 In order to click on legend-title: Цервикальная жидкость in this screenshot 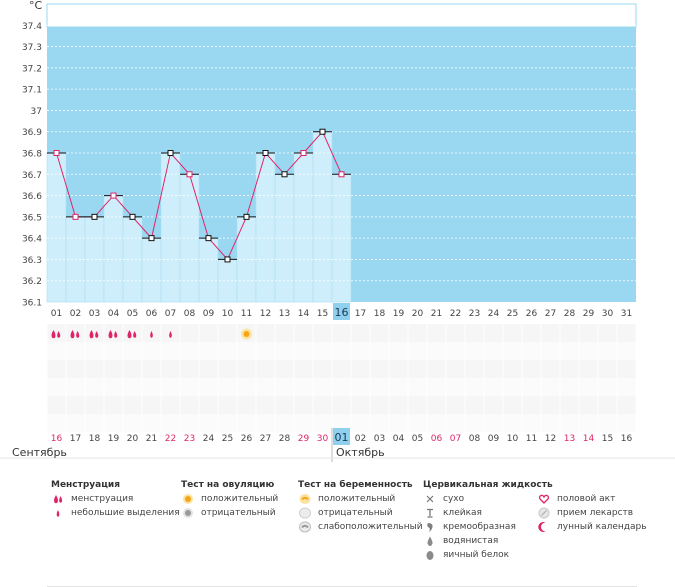, I will do `click(488, 485)`.